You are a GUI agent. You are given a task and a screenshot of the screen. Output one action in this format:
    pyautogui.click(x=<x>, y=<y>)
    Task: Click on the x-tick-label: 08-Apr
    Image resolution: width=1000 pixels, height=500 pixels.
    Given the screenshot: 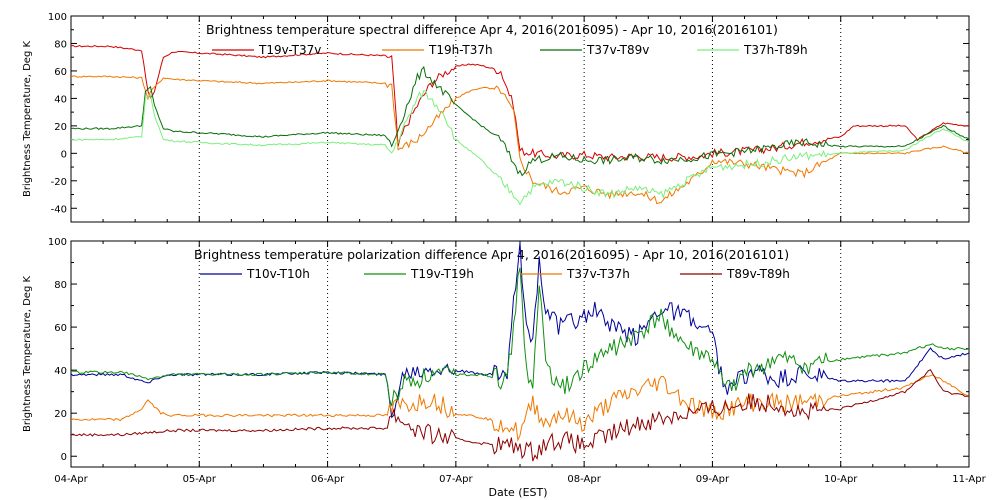 What is the action you would take?
    pyautogui.click(x=584, y=479)
    